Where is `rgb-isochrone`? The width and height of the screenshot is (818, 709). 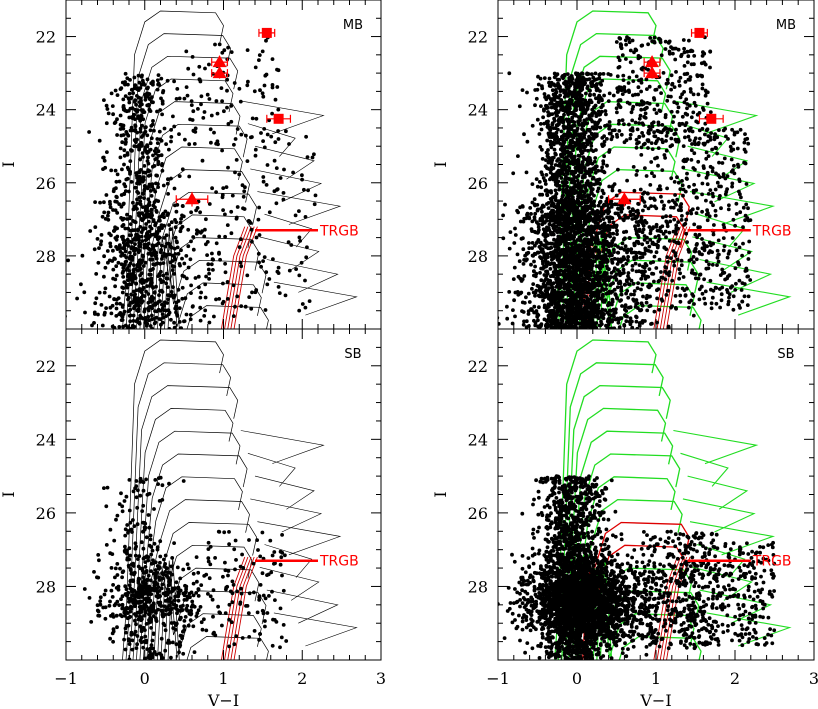 rgb-isochrone is located at coordinates (668, 277).